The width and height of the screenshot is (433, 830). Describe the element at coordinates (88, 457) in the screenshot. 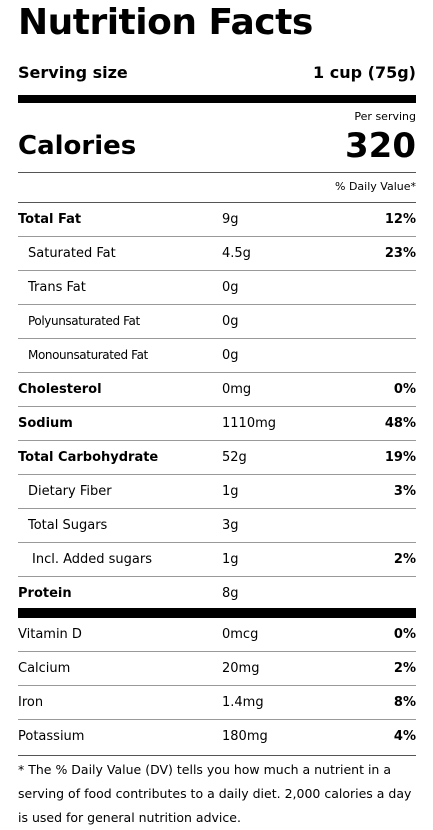

I see `nutrient-name: Total Carbohydrate` at that location.